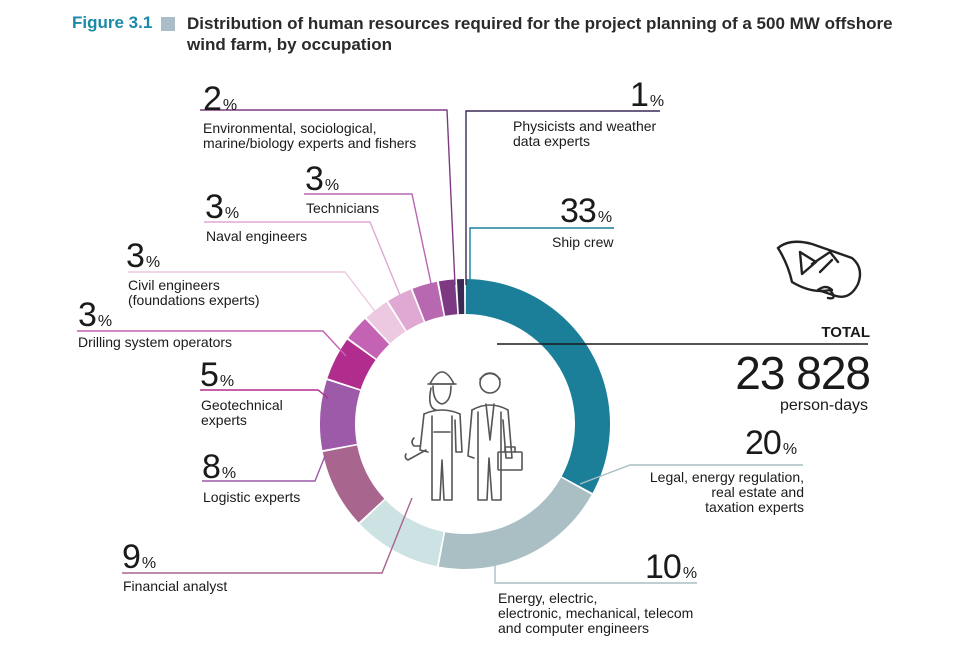 The width and height of the screenshot is (959, 666). Describe the element at coordinates (541, 255) in the screenshot. I see `leader-line-ship` at that location.